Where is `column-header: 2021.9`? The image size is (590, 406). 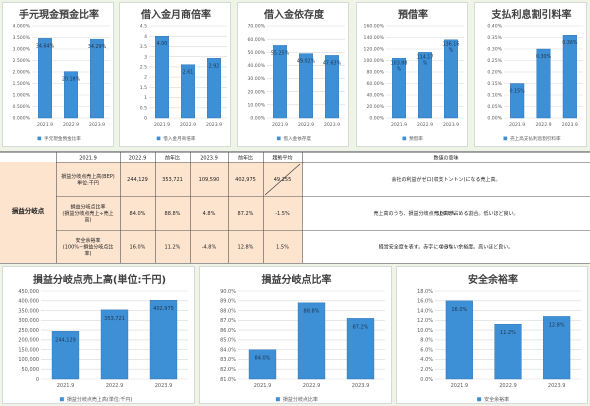
column-header: 2021.9 is located at coordinates (88, 159).